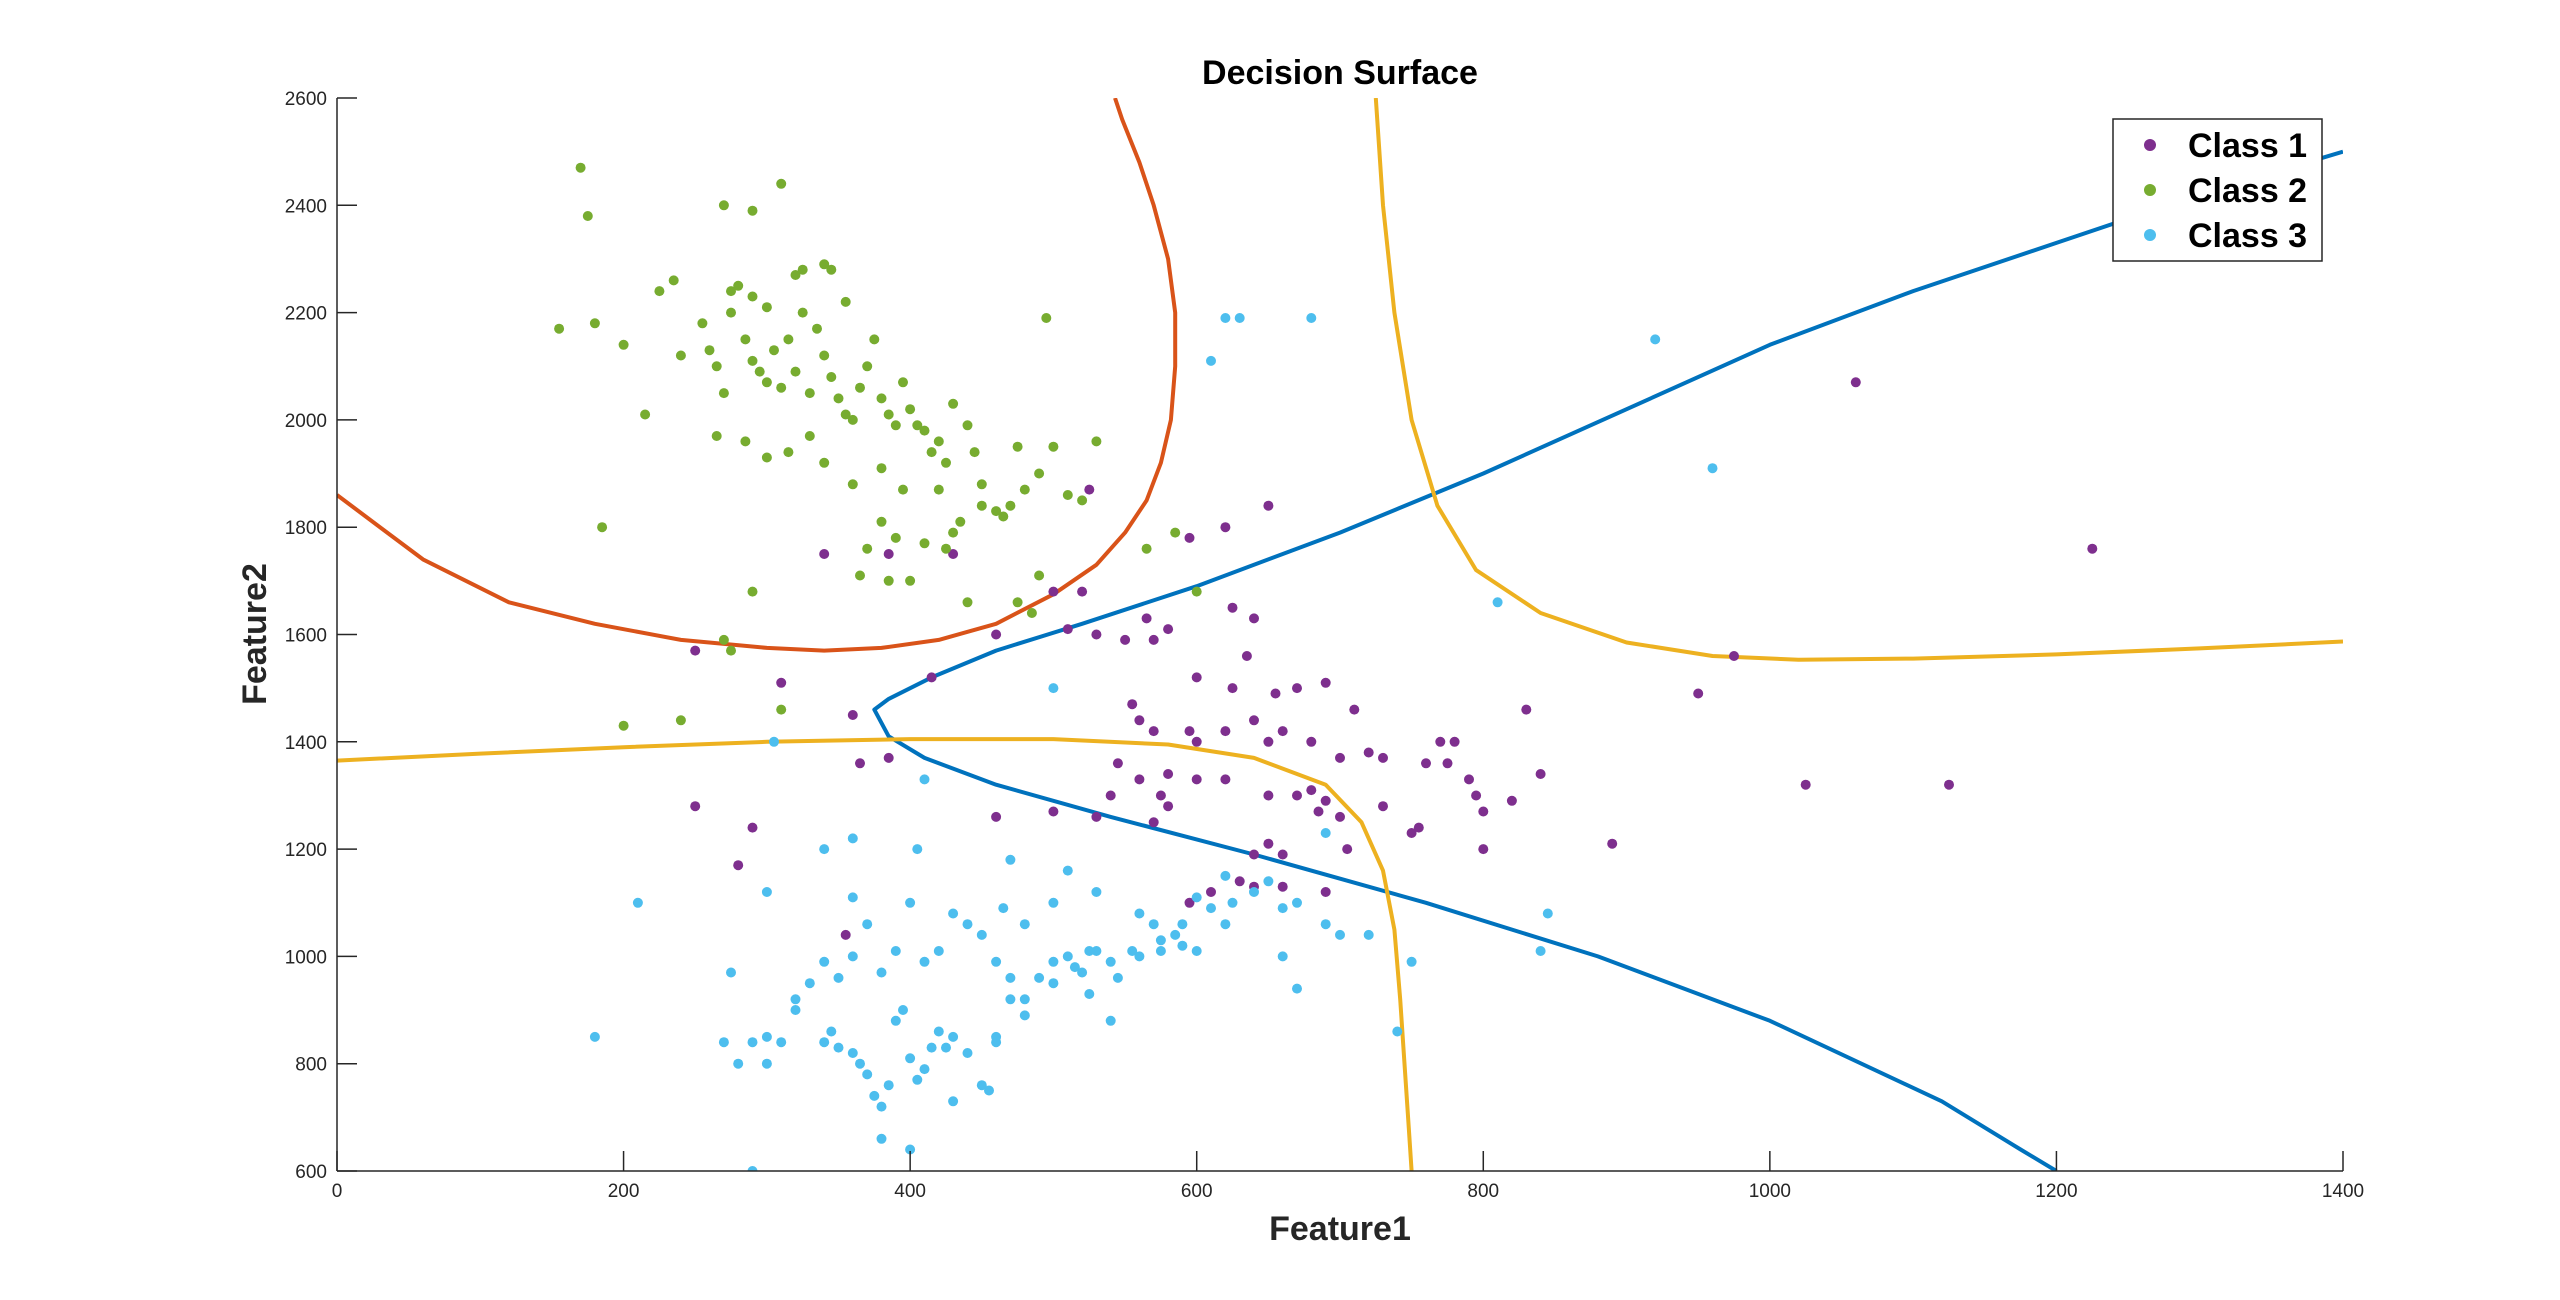 The height and width of the screenshot is (1300, 2560). I want to click on y-tick-label: 1400, so click(306, 743).